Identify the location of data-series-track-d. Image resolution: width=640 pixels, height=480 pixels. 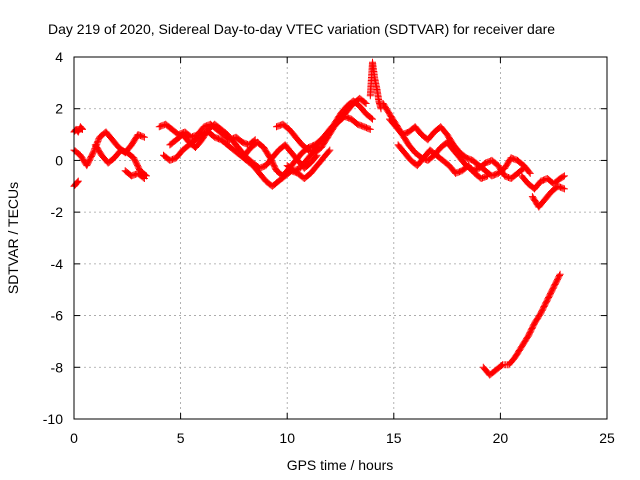
(120, 160).